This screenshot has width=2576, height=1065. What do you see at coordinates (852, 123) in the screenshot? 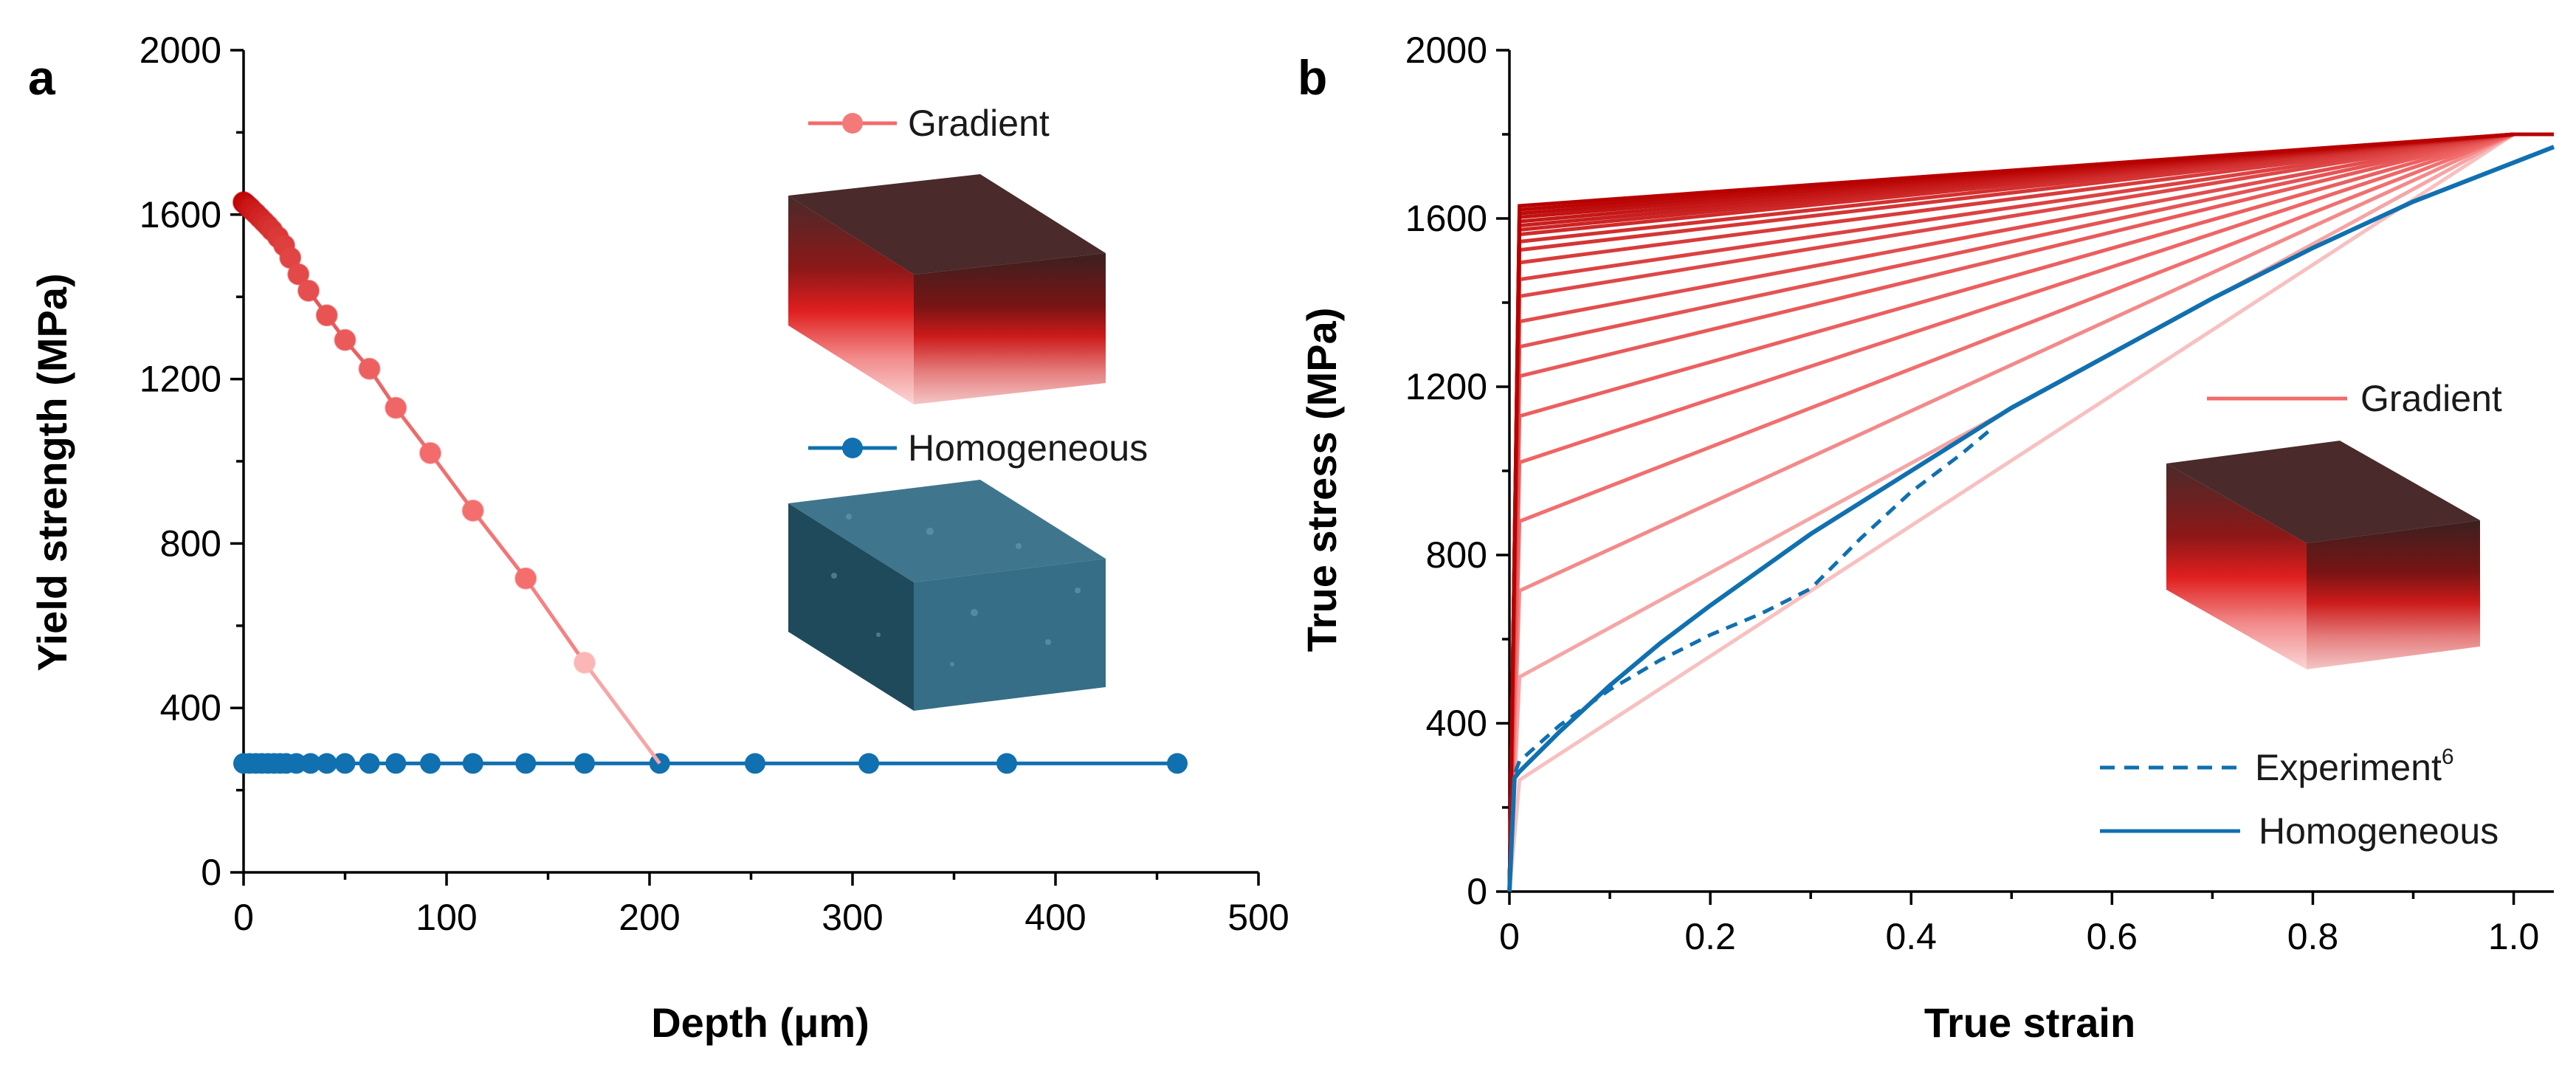
I see `legend-gradient-marker` at bounding box center [852, 123].